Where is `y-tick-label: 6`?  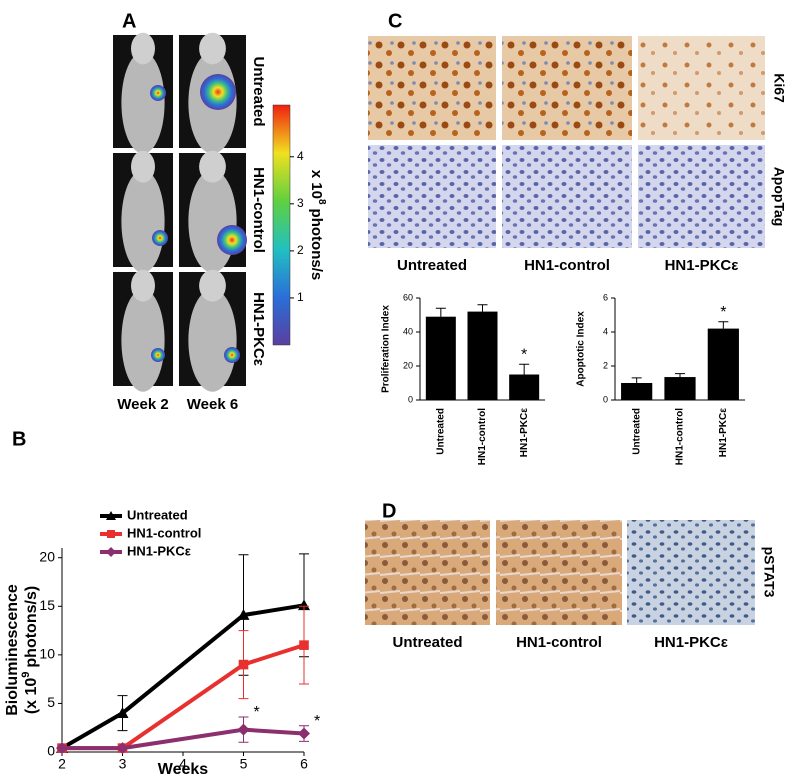 y-tick-label: 6 is located at coordinates (605, 297).